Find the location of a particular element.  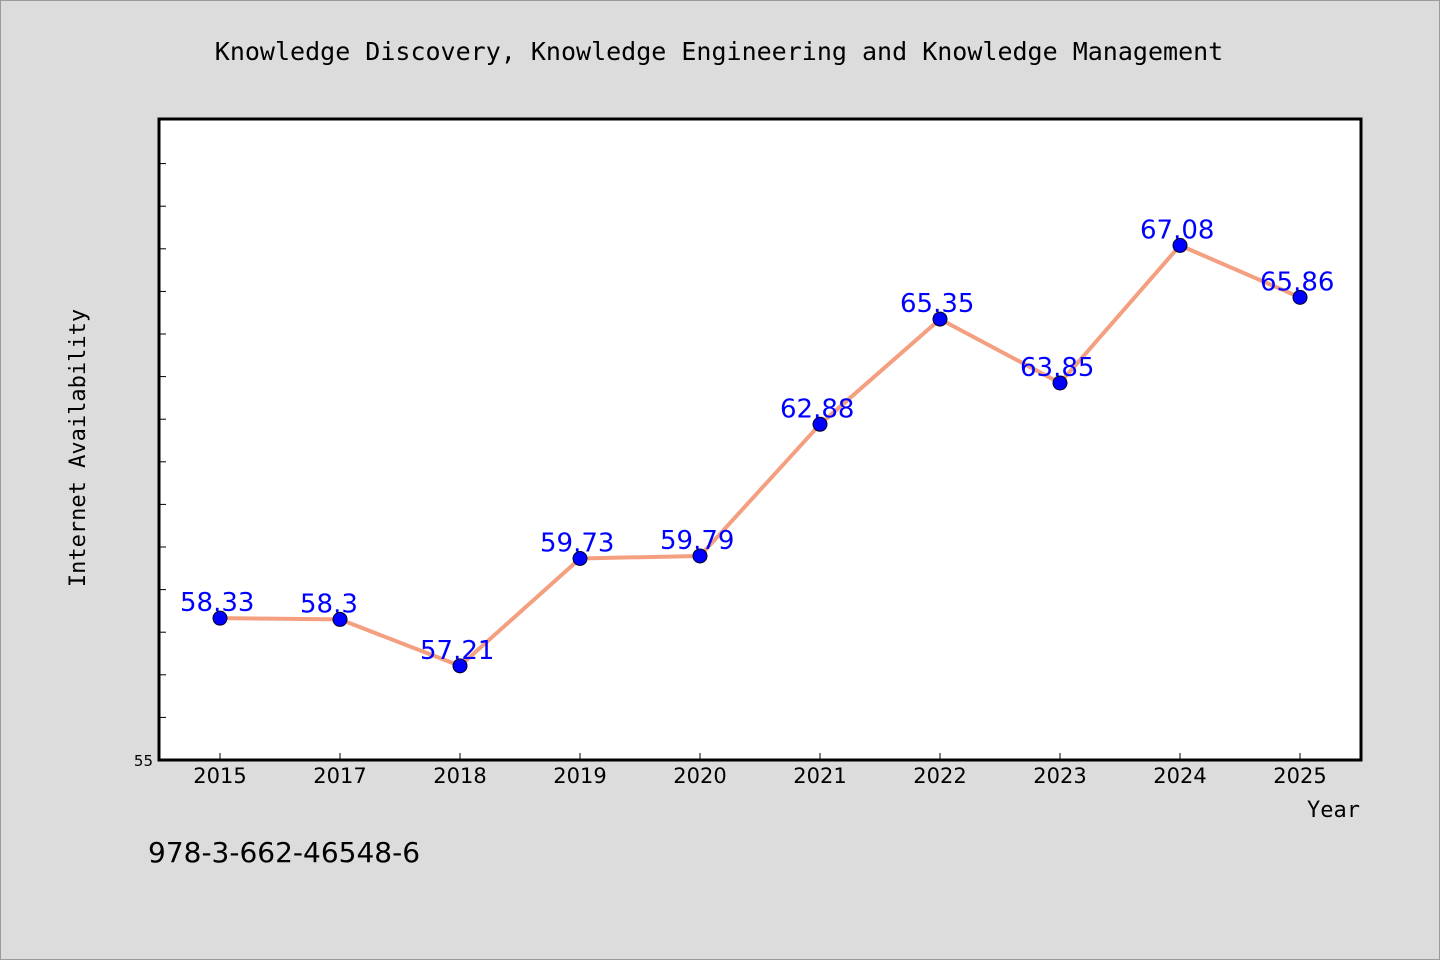

x-tick-label: 2019 is located at coordinates (579, 776).